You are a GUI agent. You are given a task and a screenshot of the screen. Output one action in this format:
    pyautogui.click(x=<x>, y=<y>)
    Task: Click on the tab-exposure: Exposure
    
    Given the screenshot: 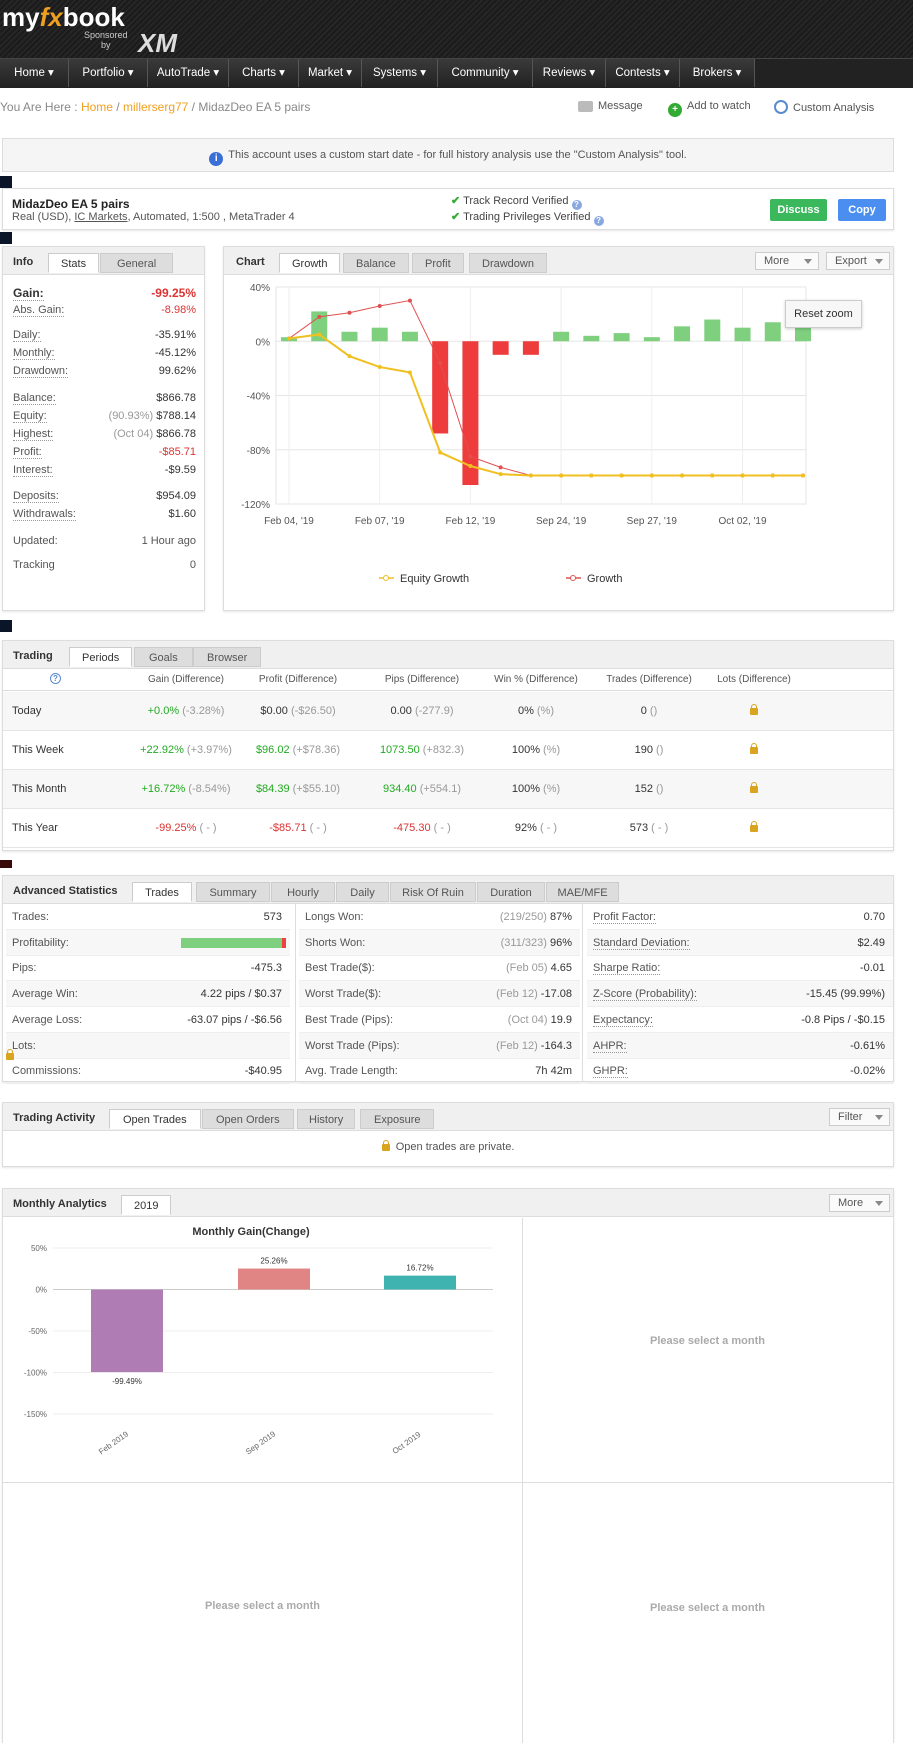 What is the action you would take?
    pyautogui.click(x=397, y=1119)
    